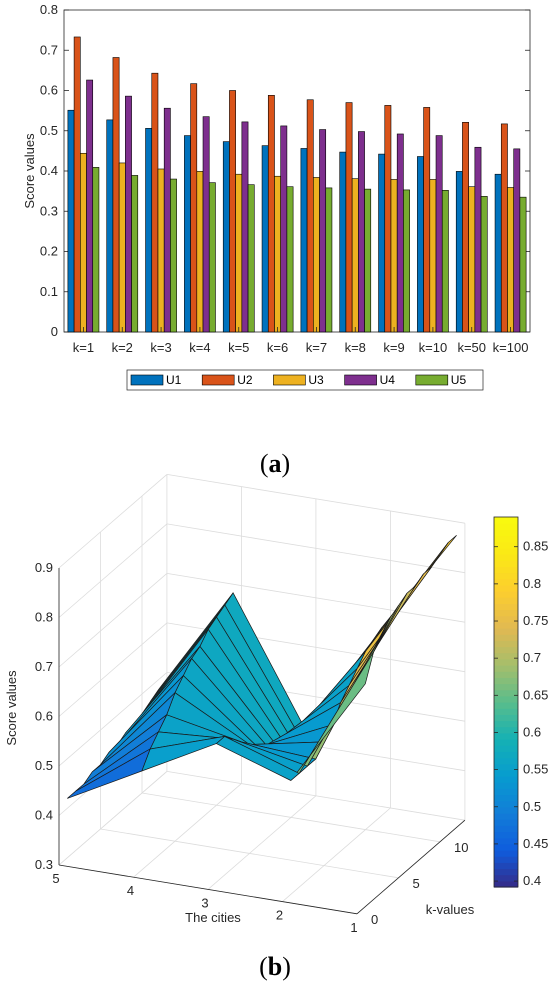 The image size is (550, 987). I want to click on bar-U4-k=5, so click(245, 227).